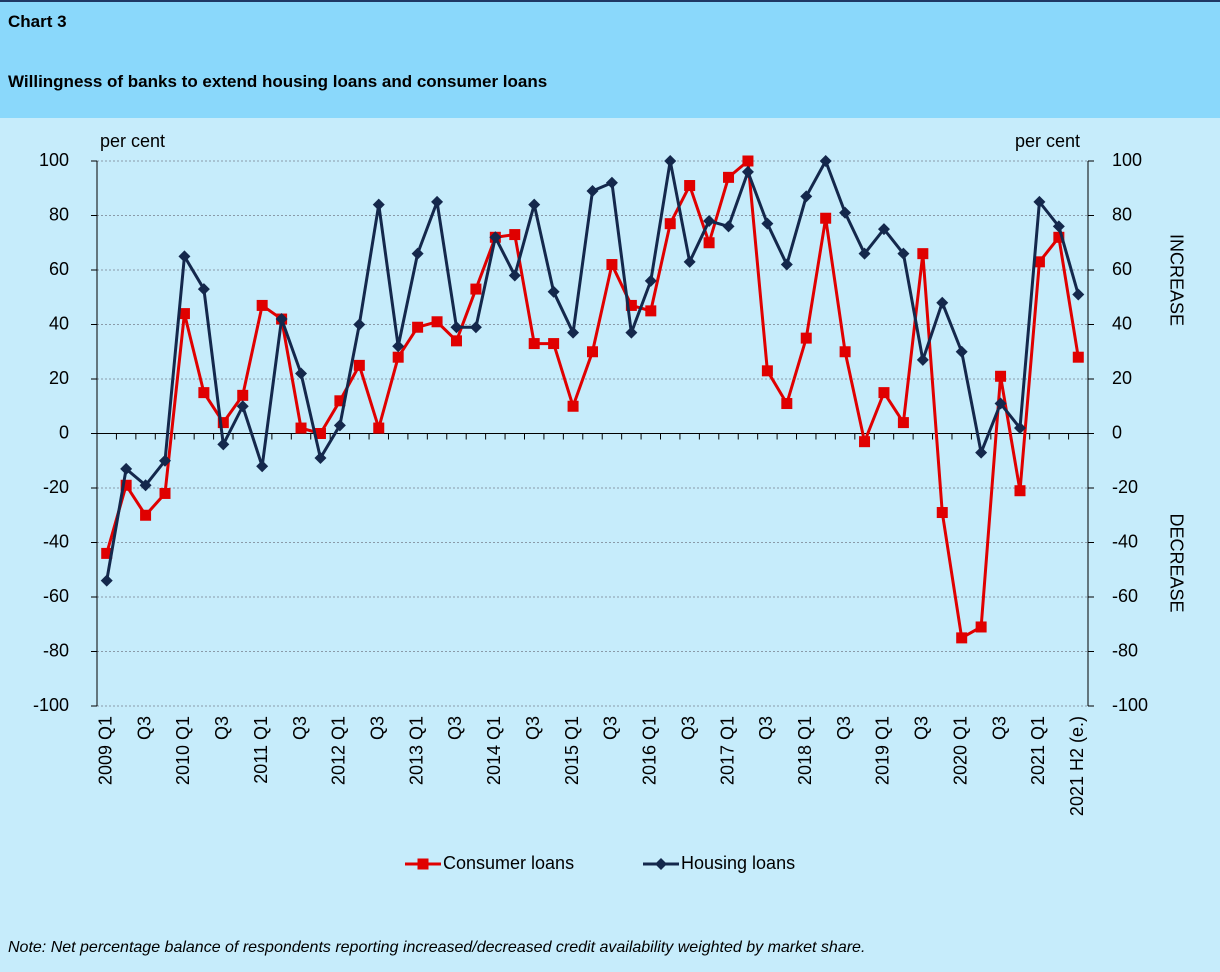  What do you see at coordinates (1125, 596) in the screenshot?
I see `y2-tick-label: -60` at bounding box center [1125, 596].